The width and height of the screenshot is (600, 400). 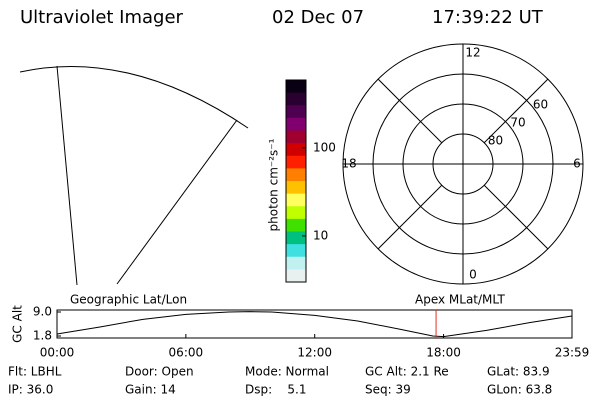 I want to click on title: Ultraviolet Imager, so click(x=102, y=17).